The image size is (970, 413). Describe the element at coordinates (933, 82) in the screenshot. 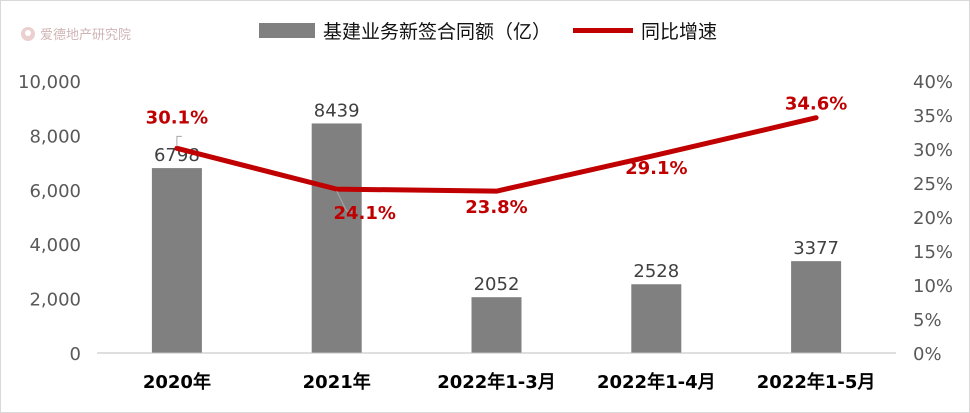

I see `y-right-tick-label: 40%` at that location.